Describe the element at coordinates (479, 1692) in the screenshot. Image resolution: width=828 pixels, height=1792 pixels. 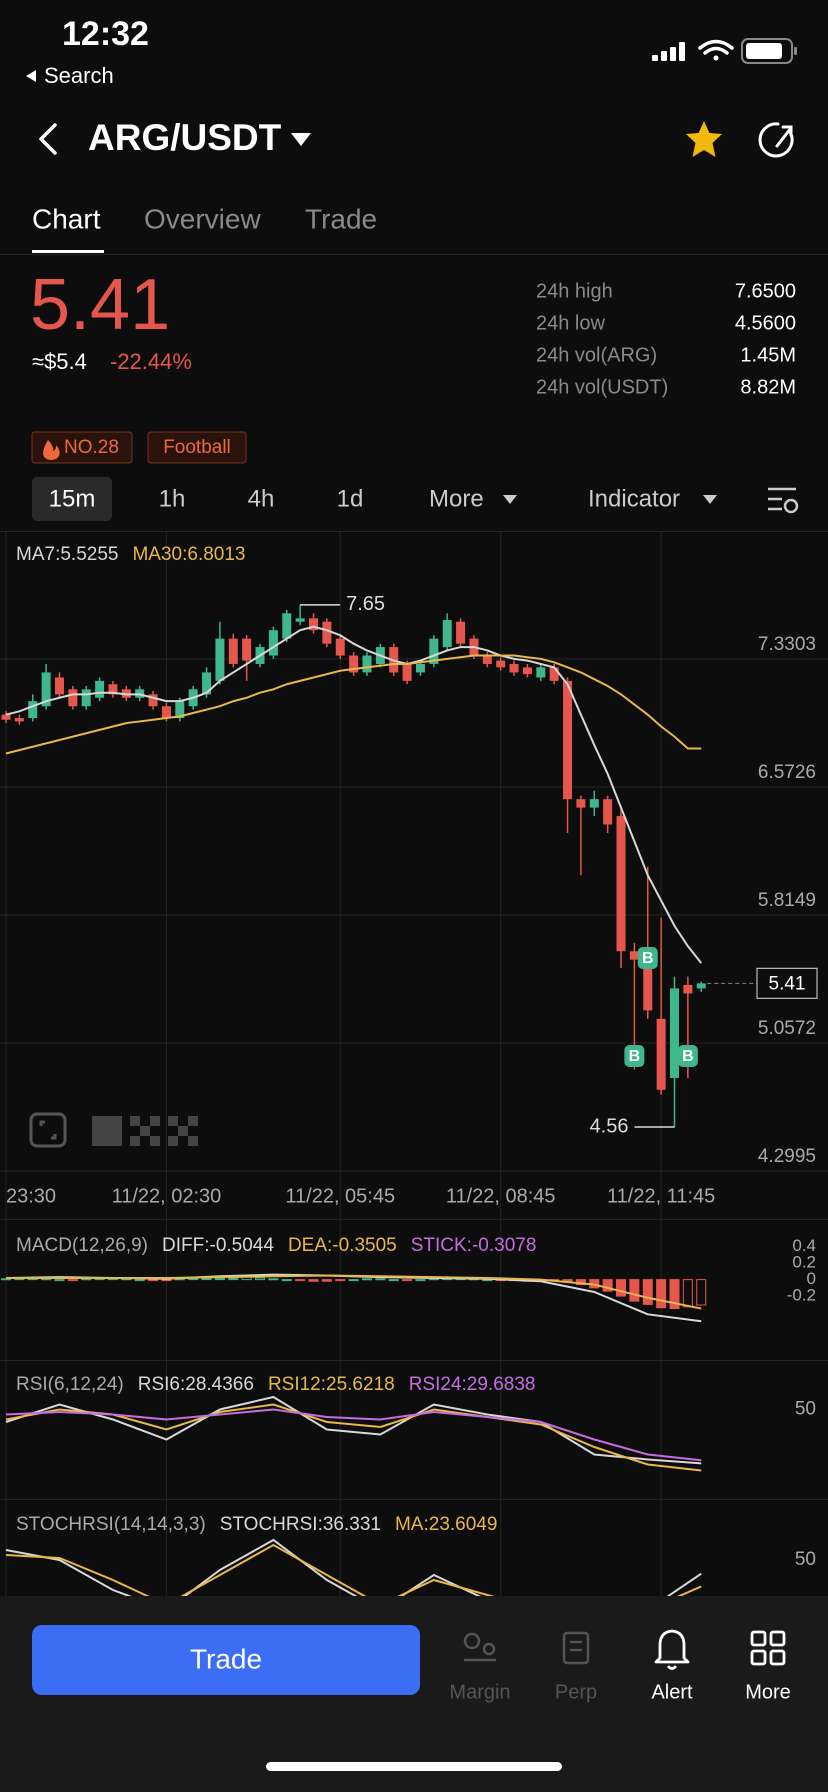
I see `nav-label: Margin` at that location.